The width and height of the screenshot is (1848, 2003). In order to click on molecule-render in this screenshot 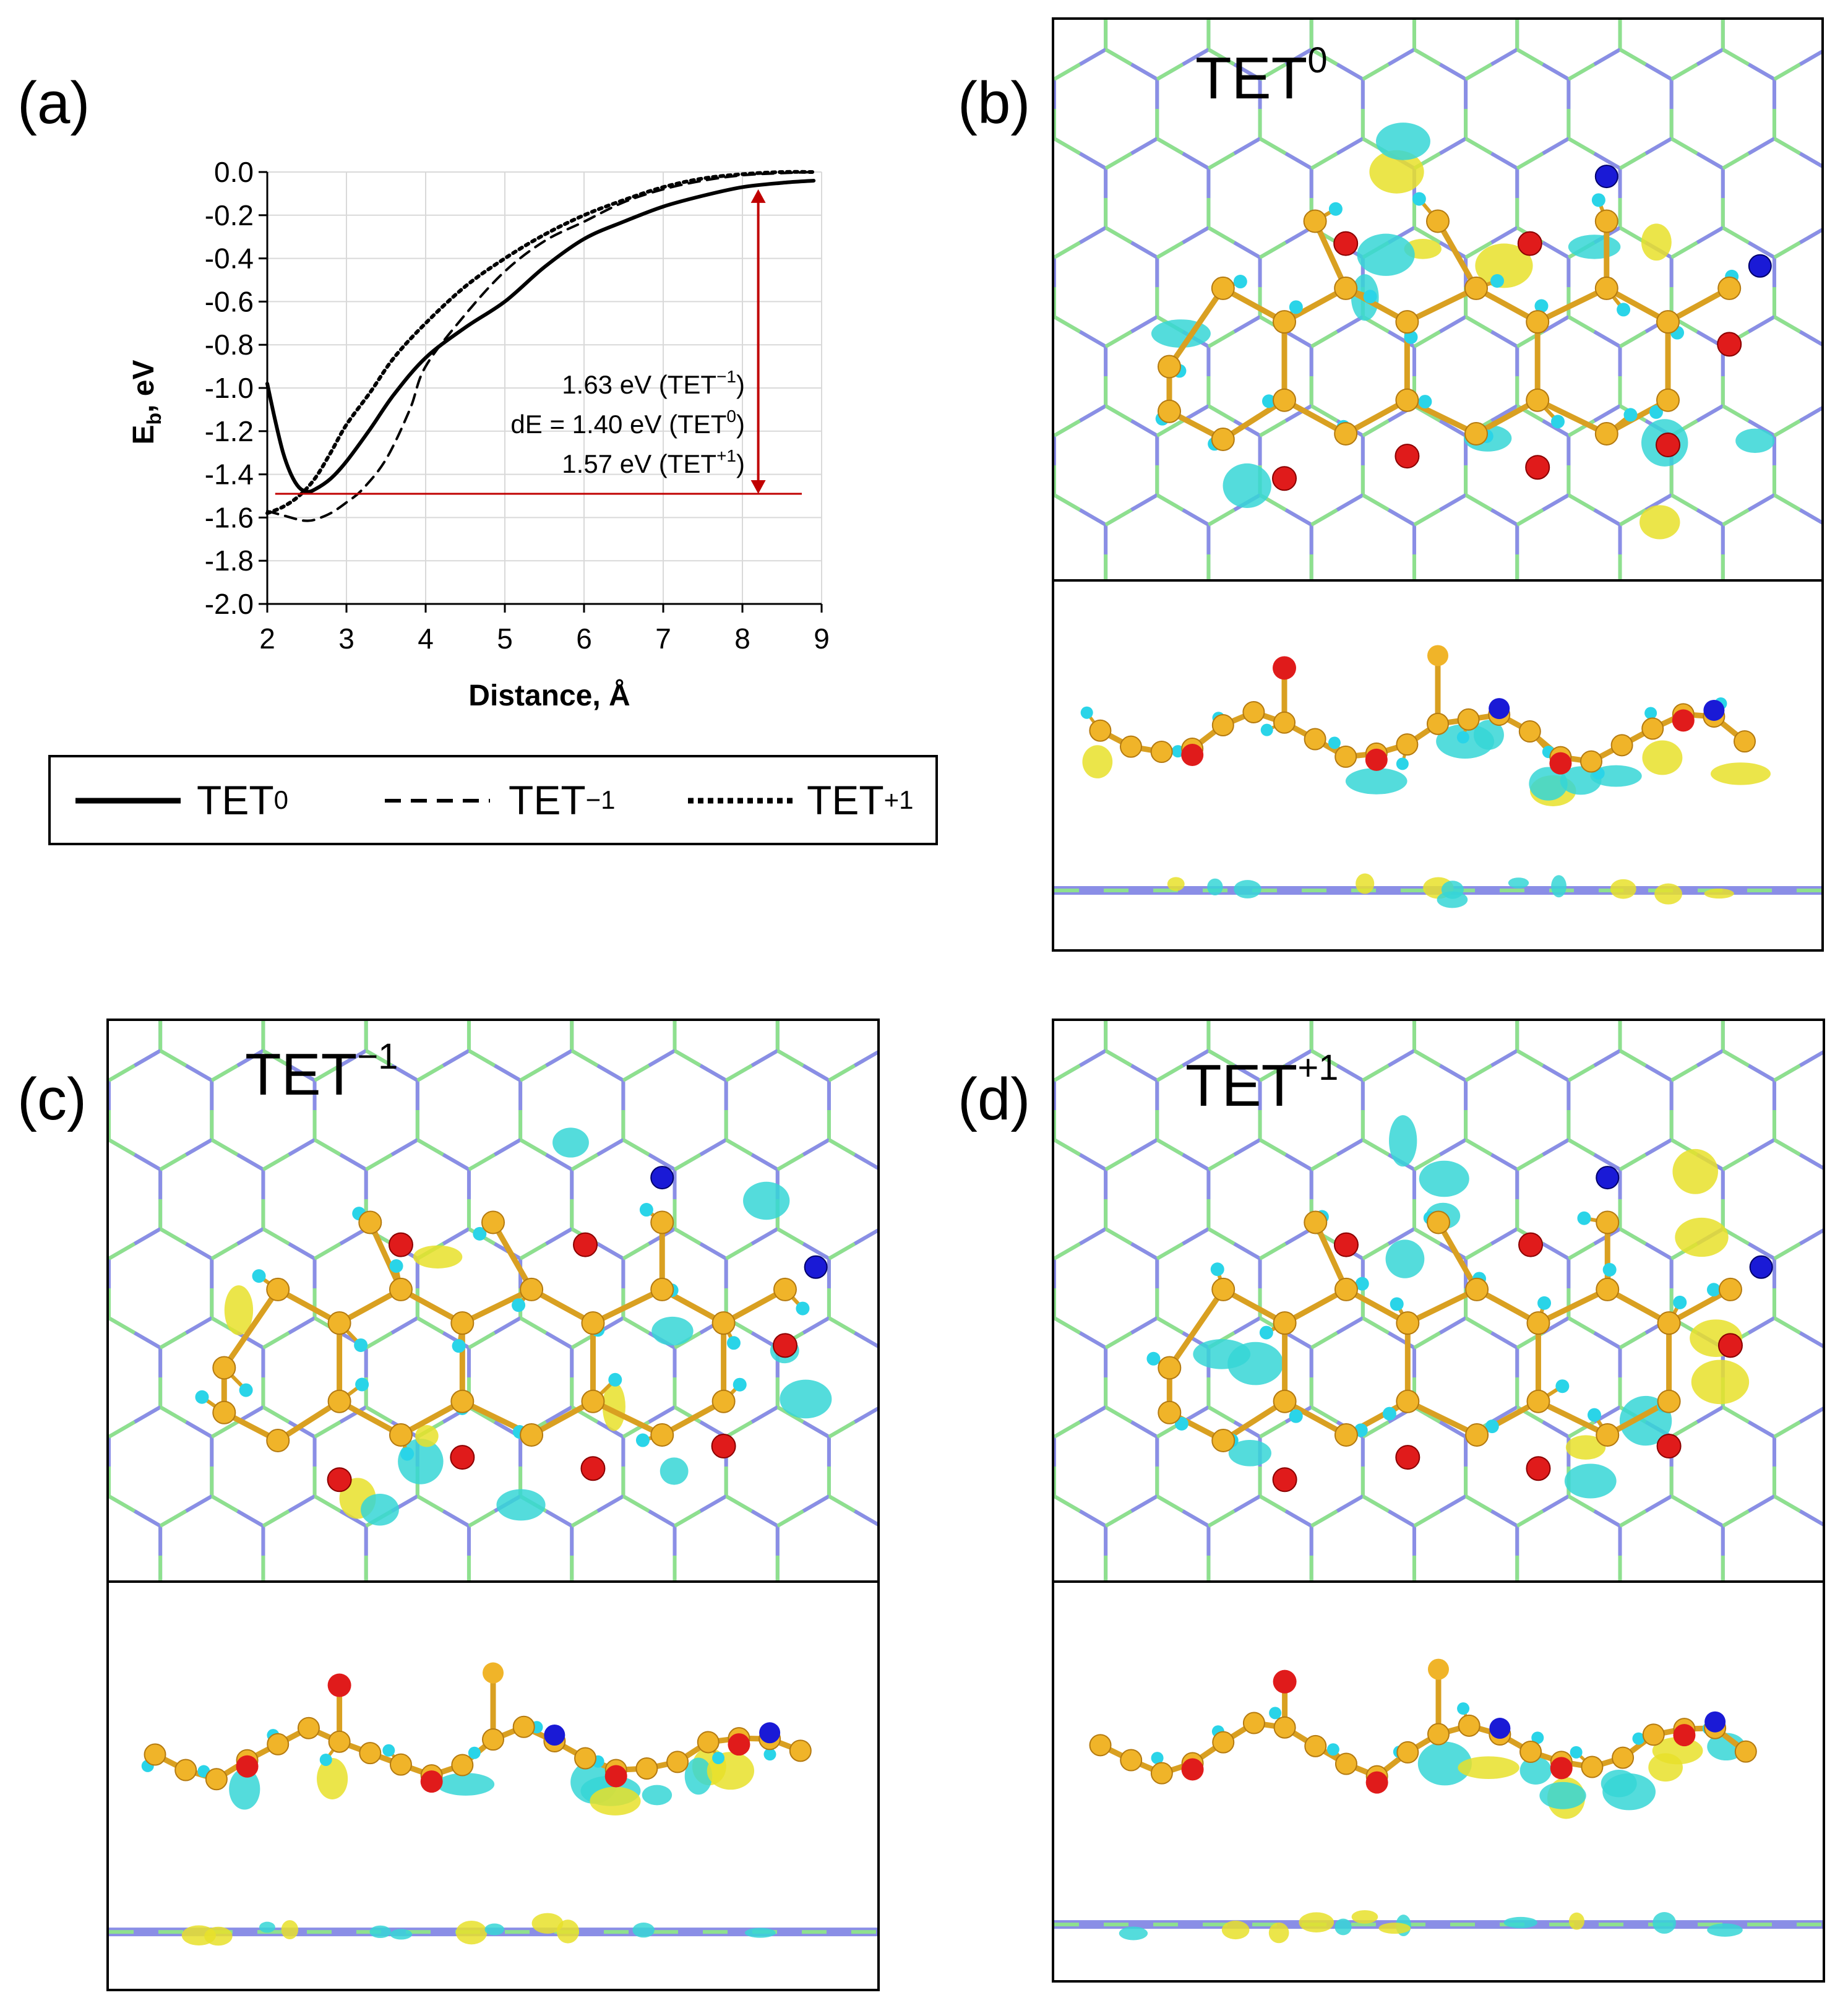, I will do `click(1437, 299)`.